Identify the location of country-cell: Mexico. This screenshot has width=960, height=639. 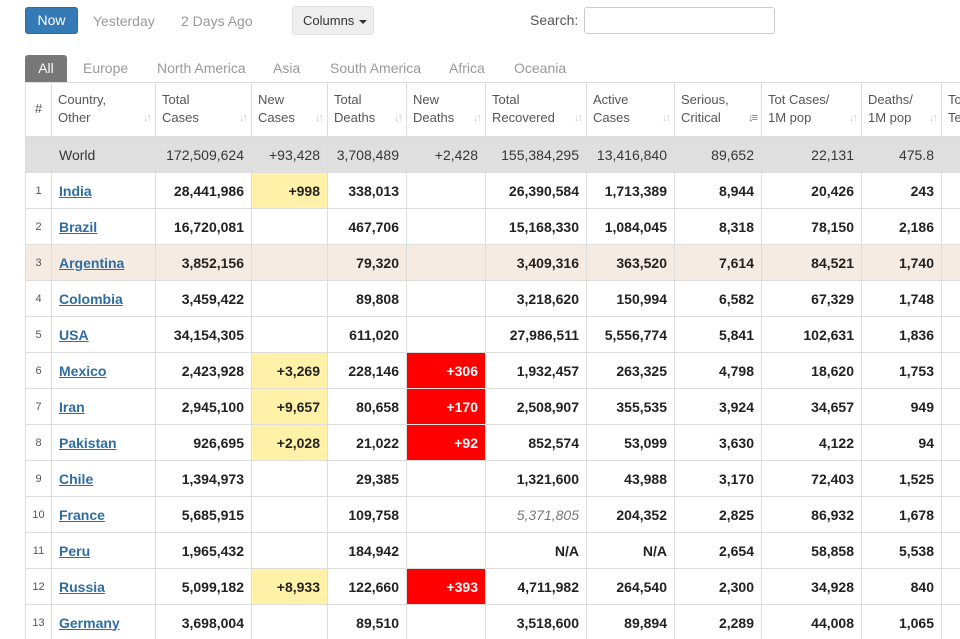
(103, 370).